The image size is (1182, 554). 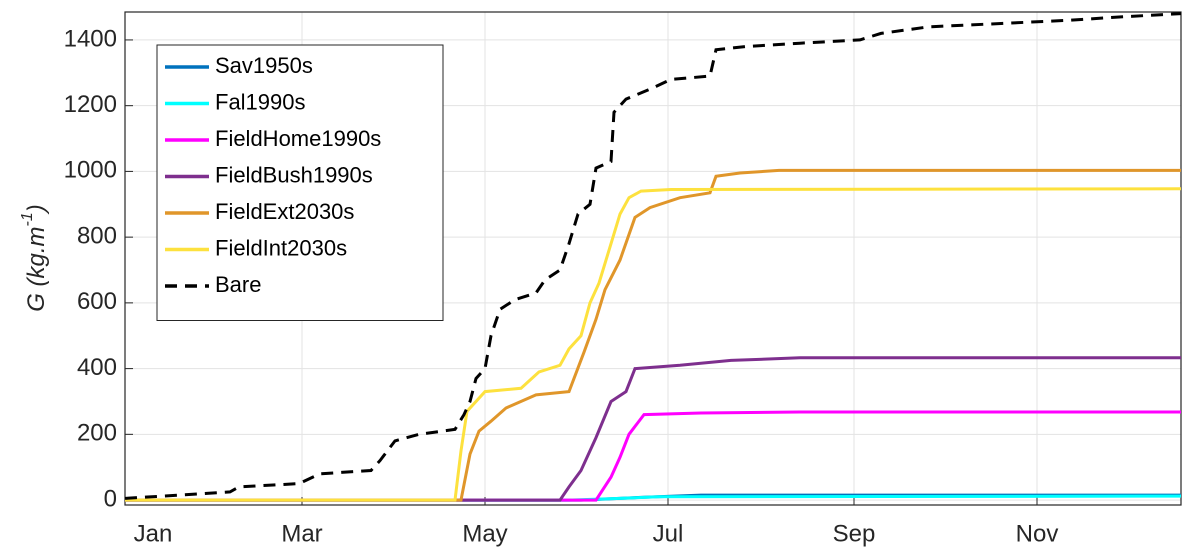 What do you see at coordinates (97, 235) in the screenshot?
I see `y-tick-label: 800` at bounding box center [97, 235].